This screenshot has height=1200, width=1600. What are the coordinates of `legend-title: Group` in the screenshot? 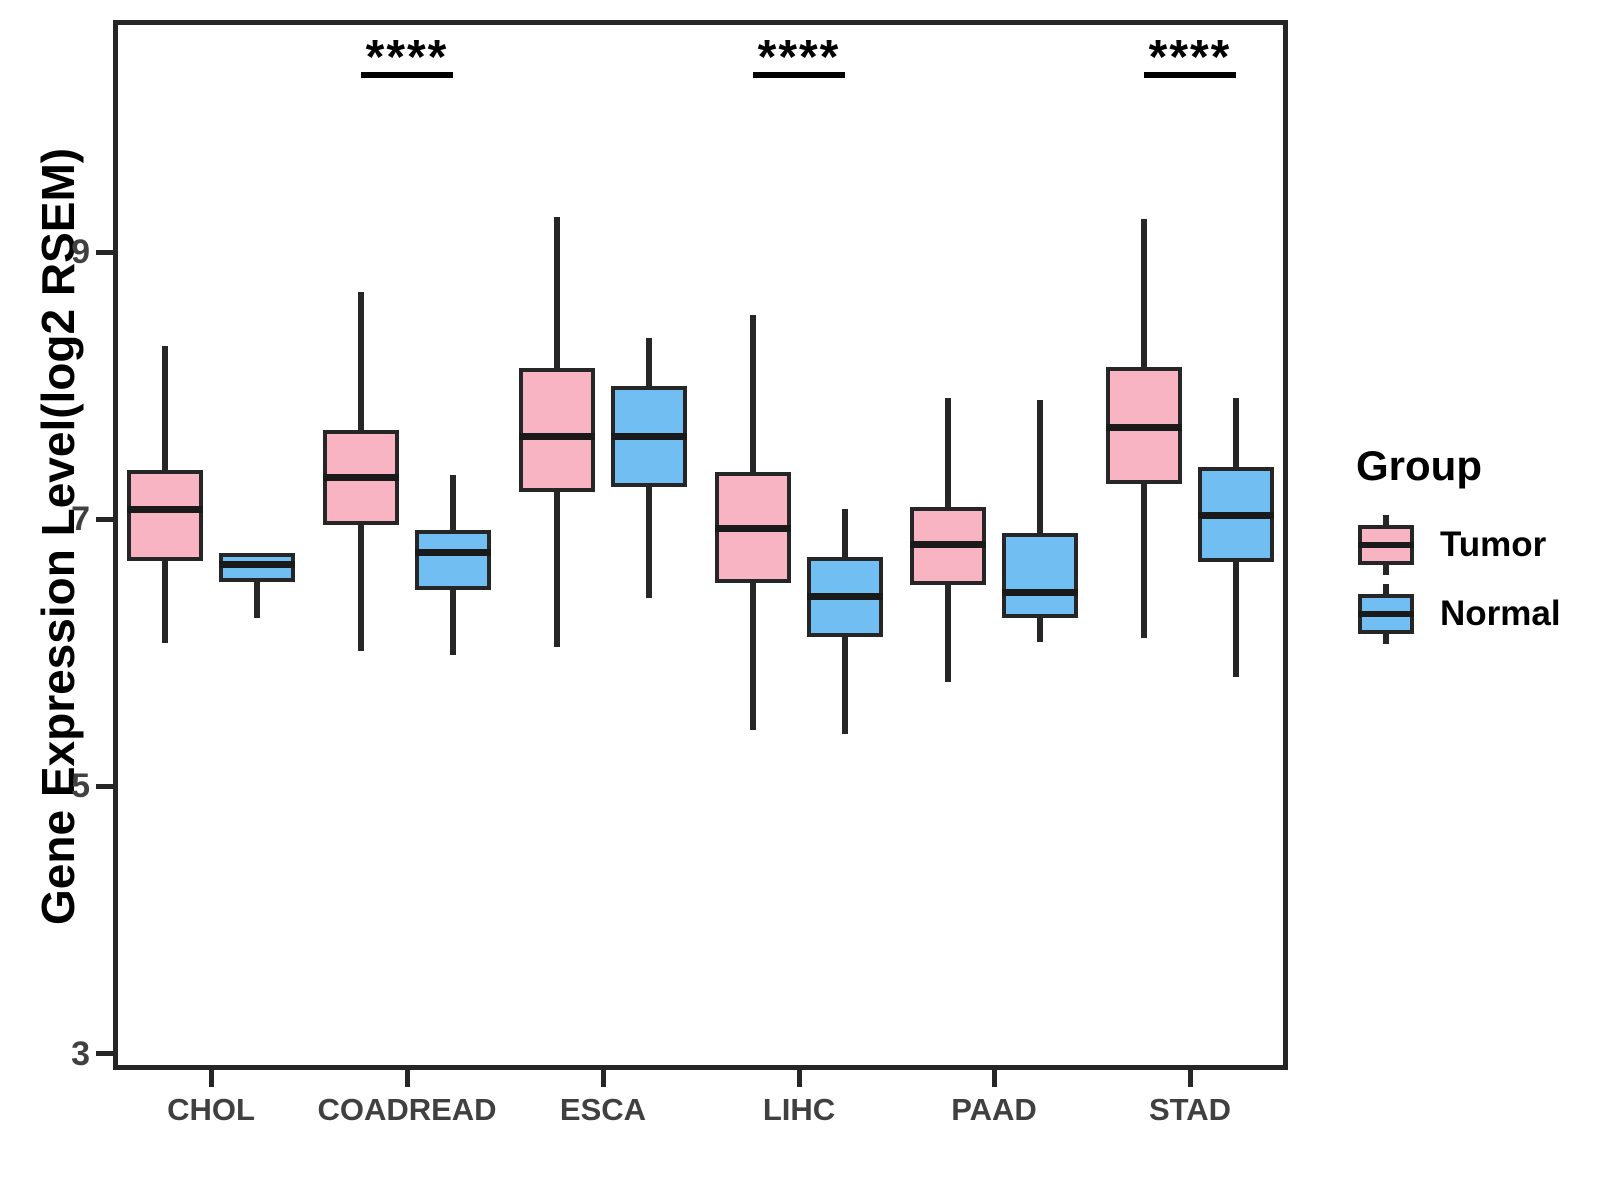 It's located at (1419, 465).